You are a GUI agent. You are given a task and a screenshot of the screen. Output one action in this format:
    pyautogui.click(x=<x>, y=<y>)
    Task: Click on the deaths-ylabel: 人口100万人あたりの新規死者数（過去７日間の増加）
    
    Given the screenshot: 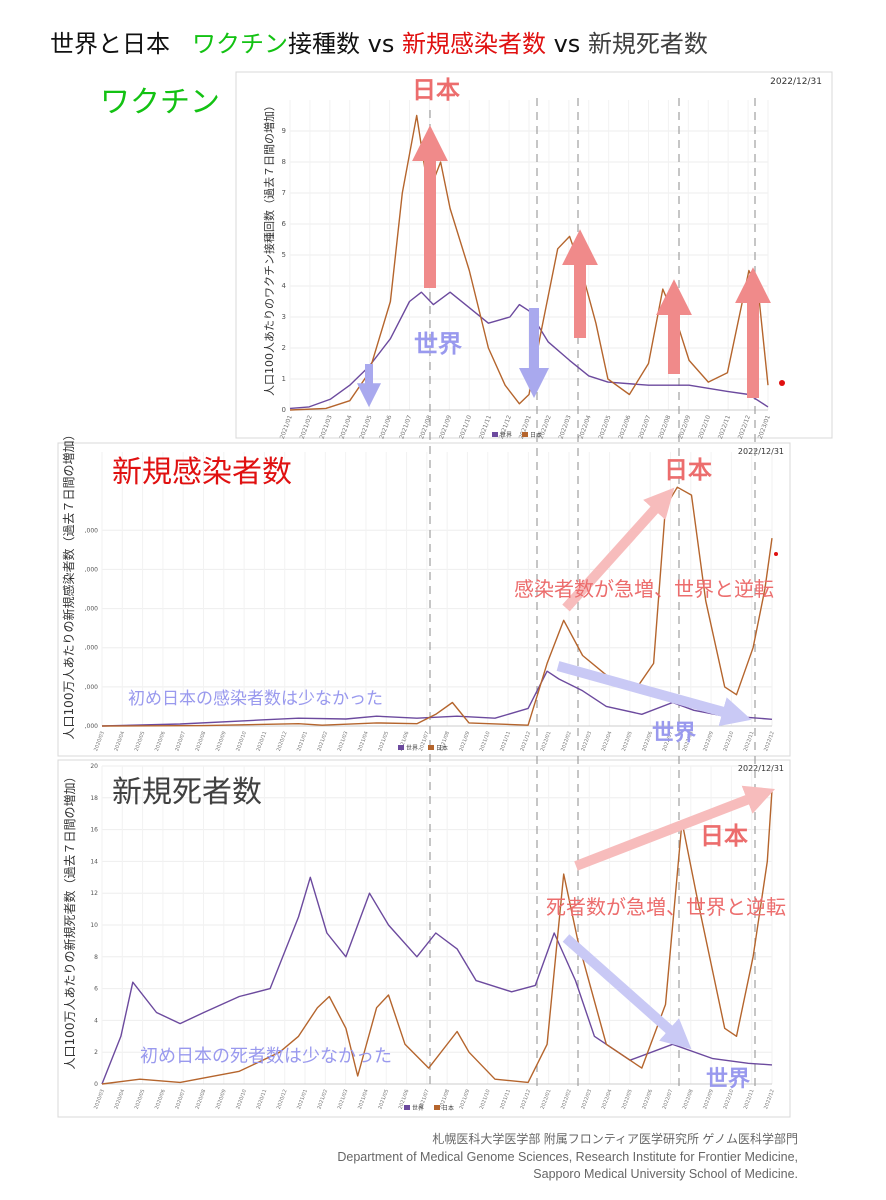 What is the action you would take?
    pyautogui.click(x=69, y=920)
    